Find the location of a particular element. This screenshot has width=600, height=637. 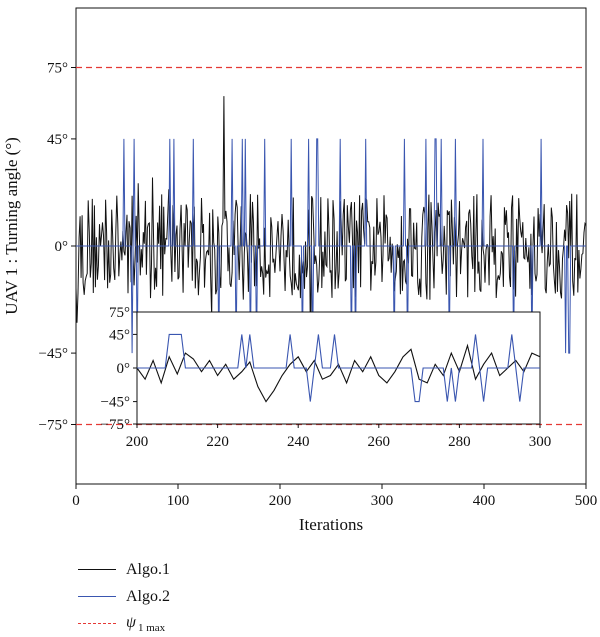

legend-item-algo2: Algo.2 is located at coordinates (228, 596).